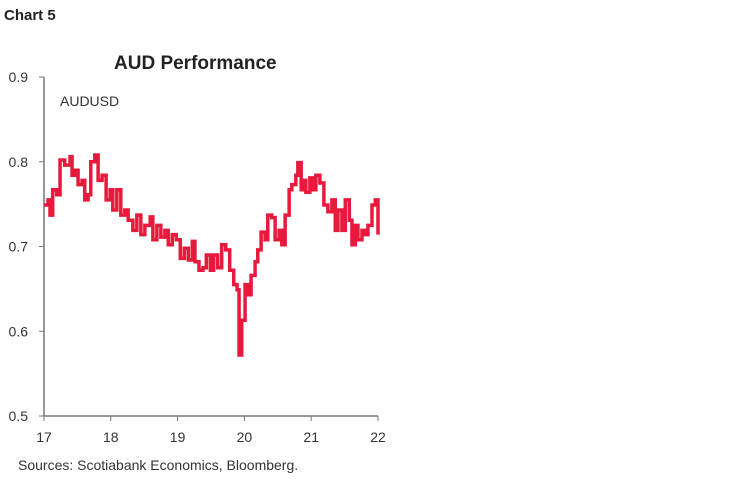 This screenshot has width=750, height=483. I want to click on x-tick-label: 18, so click(111, 437).